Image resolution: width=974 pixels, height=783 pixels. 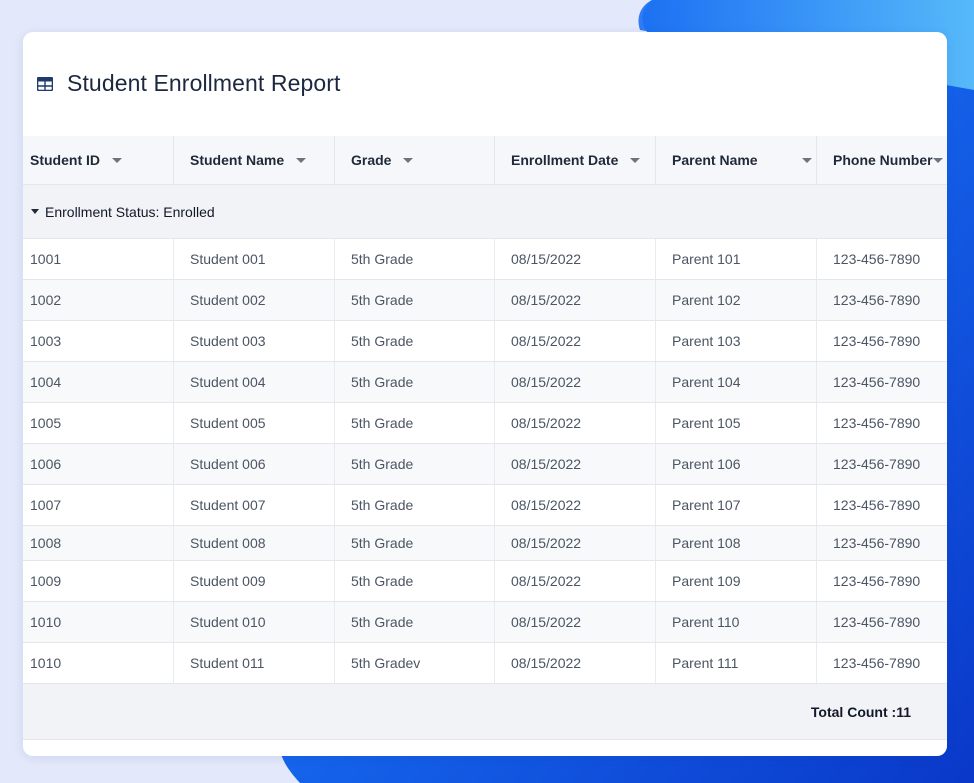 I want to click on cell-student-id: 1002, so click(x=98, y=300).